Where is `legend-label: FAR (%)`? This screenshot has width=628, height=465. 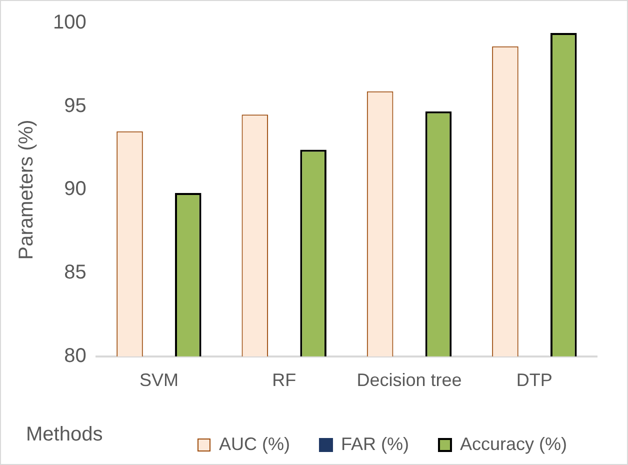 legend-label: FAR (%) is located at coordinates (374, 444).